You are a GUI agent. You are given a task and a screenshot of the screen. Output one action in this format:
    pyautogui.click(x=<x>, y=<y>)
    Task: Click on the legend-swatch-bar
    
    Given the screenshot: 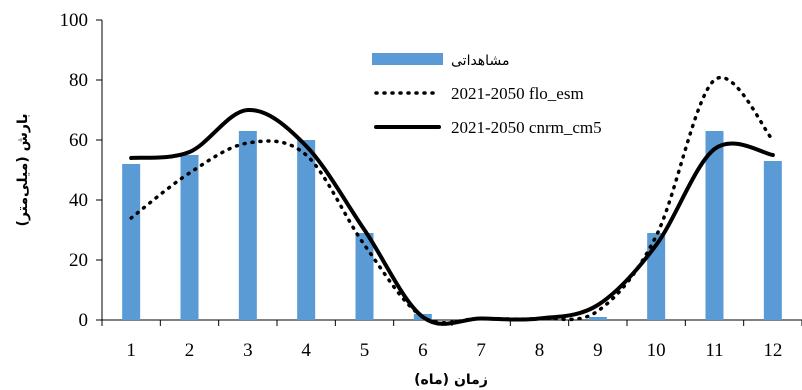 What is the action you would take?
    pyautogui.click(x=407, y=59)
    